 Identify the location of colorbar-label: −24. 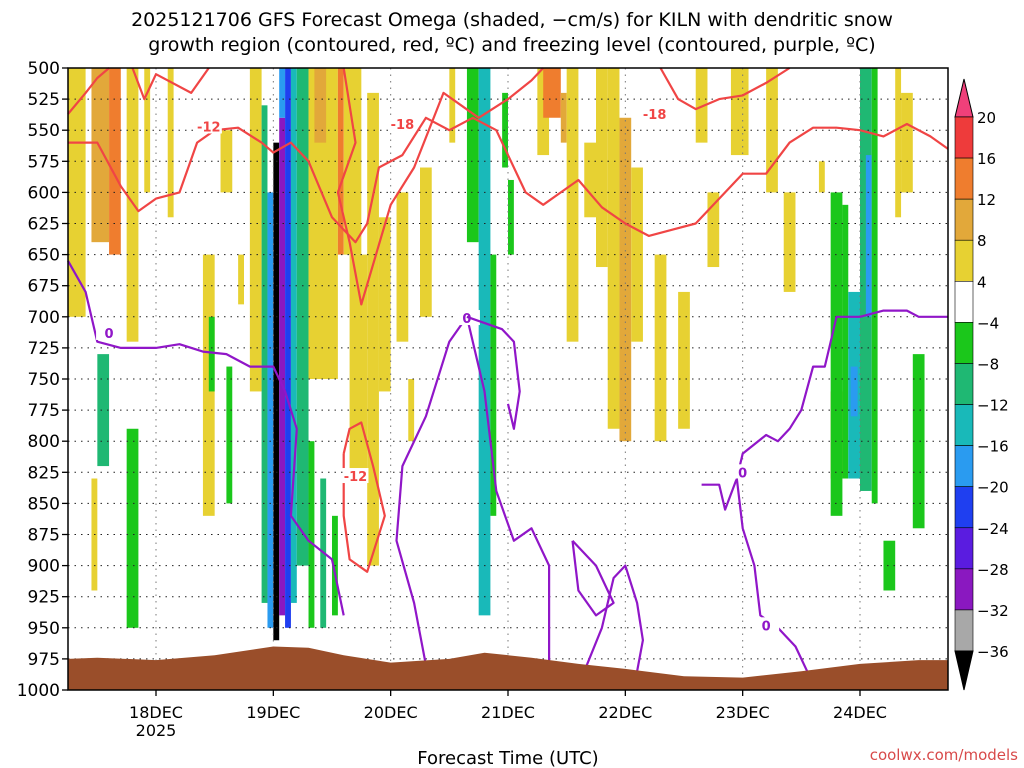
(993, 529).